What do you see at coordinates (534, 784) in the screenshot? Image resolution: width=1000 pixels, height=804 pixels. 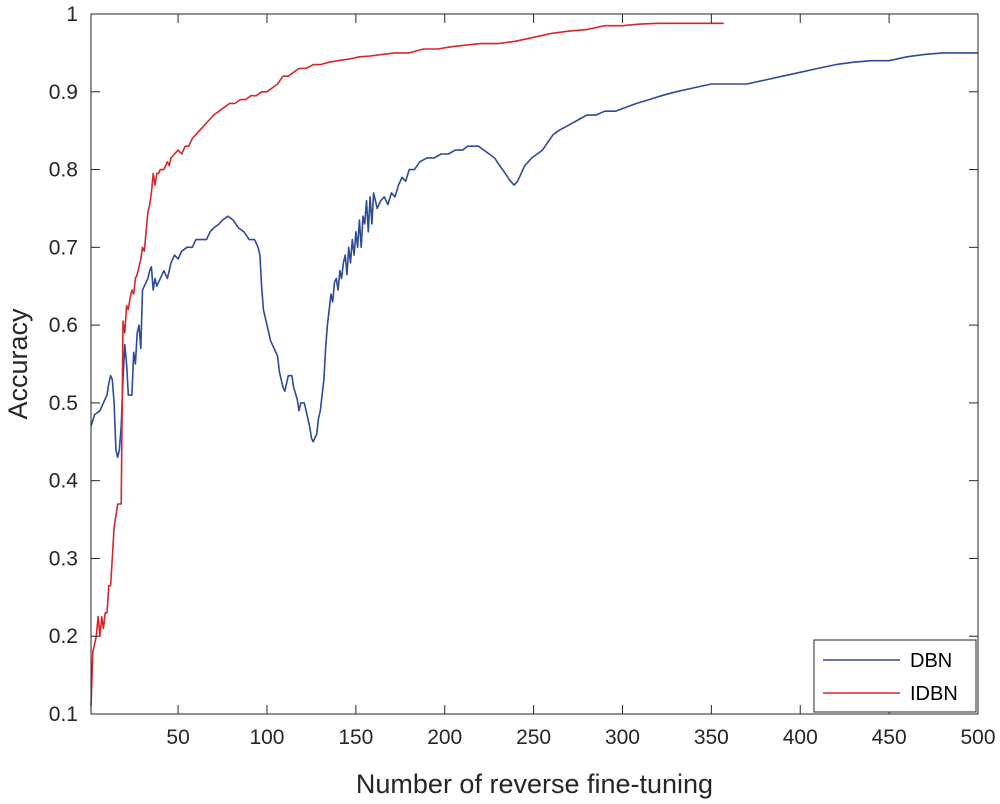 I see `x-axis-label: Number of reverse fine-tuning` at bounding box center [534, 784].